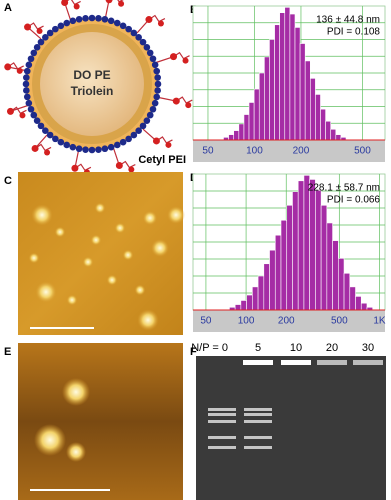  I want to click on gel, so click(291, 428).